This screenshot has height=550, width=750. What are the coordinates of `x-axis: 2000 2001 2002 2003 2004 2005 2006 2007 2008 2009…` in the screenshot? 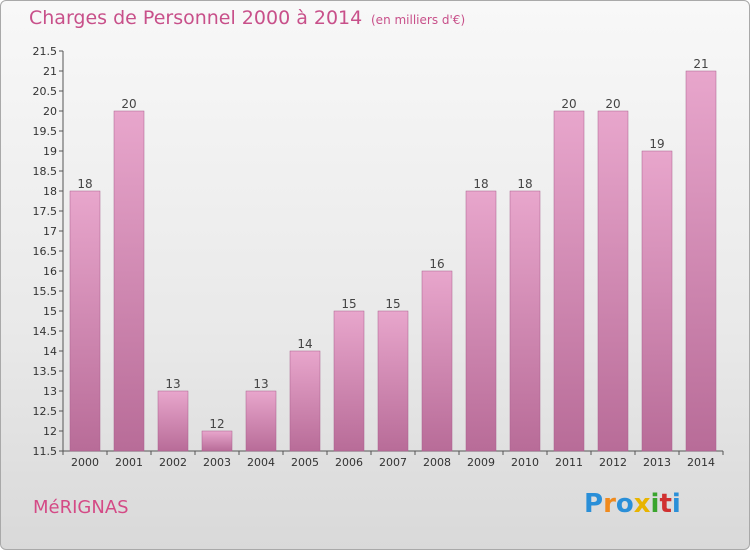 It's located at (393, 459).